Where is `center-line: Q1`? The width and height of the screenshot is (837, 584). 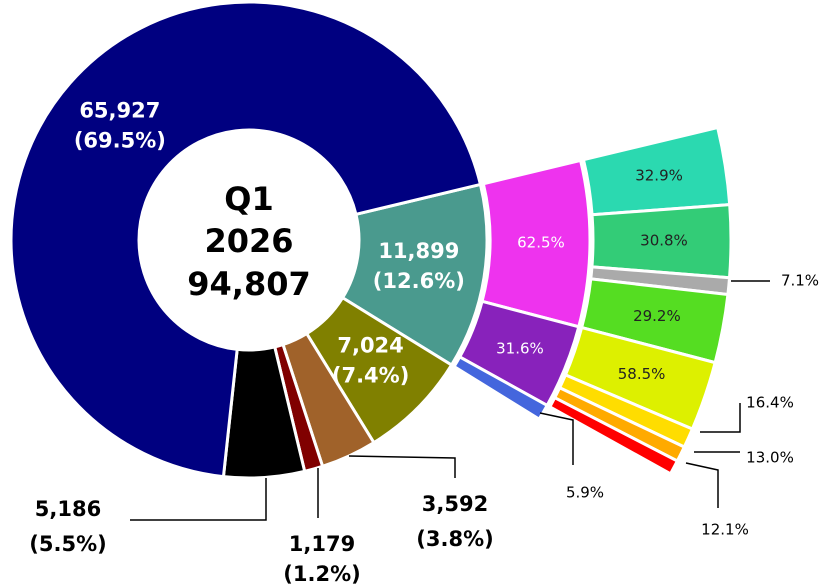
center-line: Q1 is located at coordinates (248, 199).